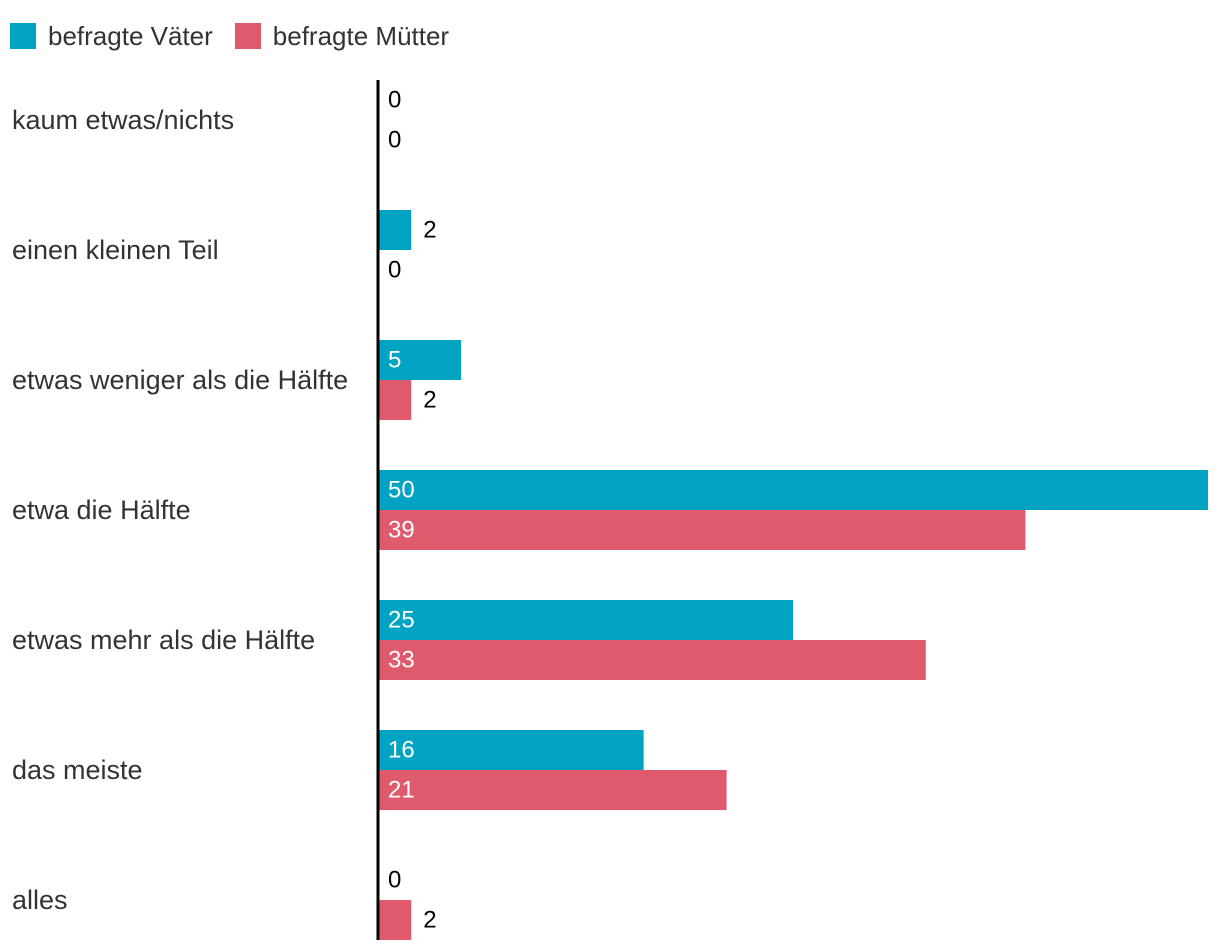 The height and width of the screenshot is (950, 1220). Describe the element at coordinates (40, 900) in the screenshot. I see `category-label-alles: alles` at that location.